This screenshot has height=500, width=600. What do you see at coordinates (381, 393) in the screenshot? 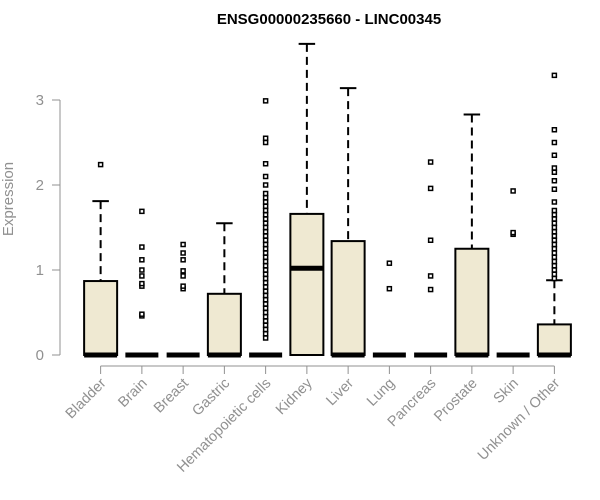
I see `x-tick-label: Lung` at bounding box center [381, 393].